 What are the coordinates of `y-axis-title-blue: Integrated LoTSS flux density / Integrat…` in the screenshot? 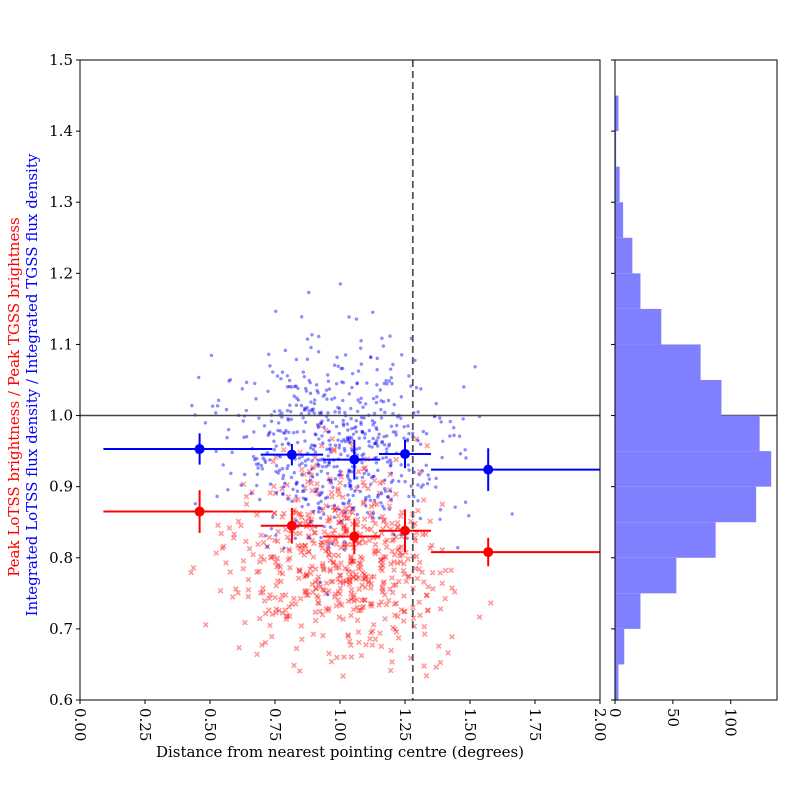 It's located at (32, 384).